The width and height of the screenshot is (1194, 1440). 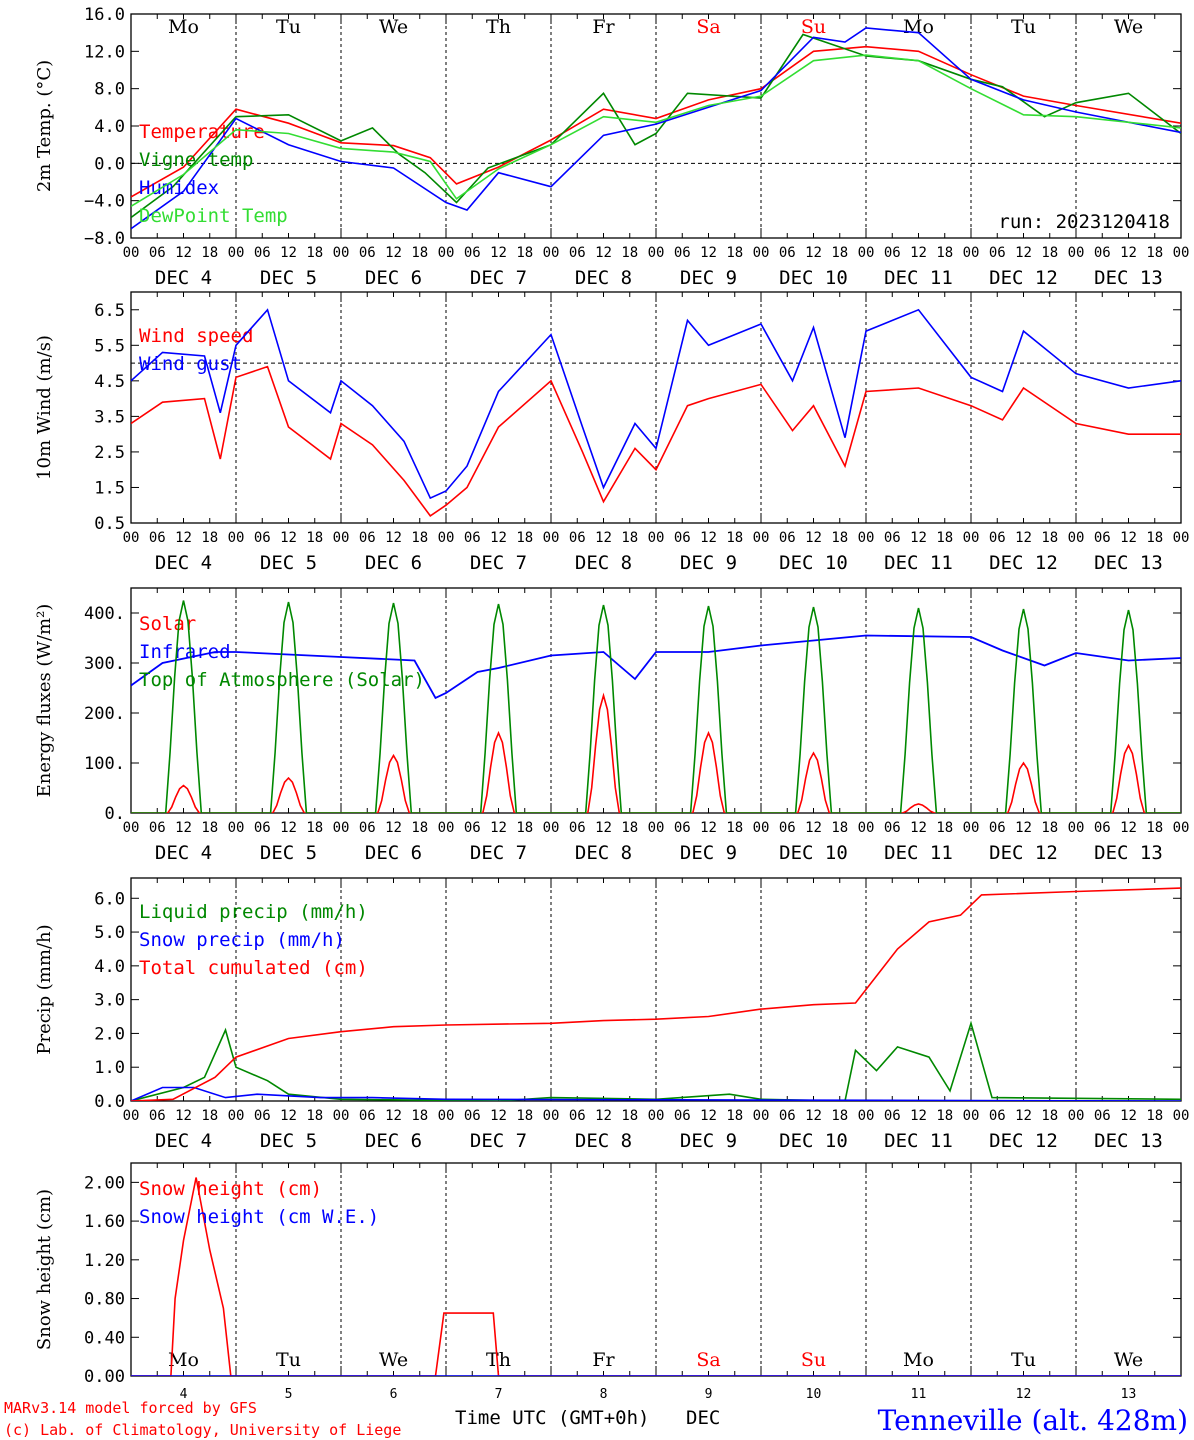 What do you see at coordinates (1128, 278) in the screenshot?
I see `date-label: DEC 13` at bounding box center [1128, 278].